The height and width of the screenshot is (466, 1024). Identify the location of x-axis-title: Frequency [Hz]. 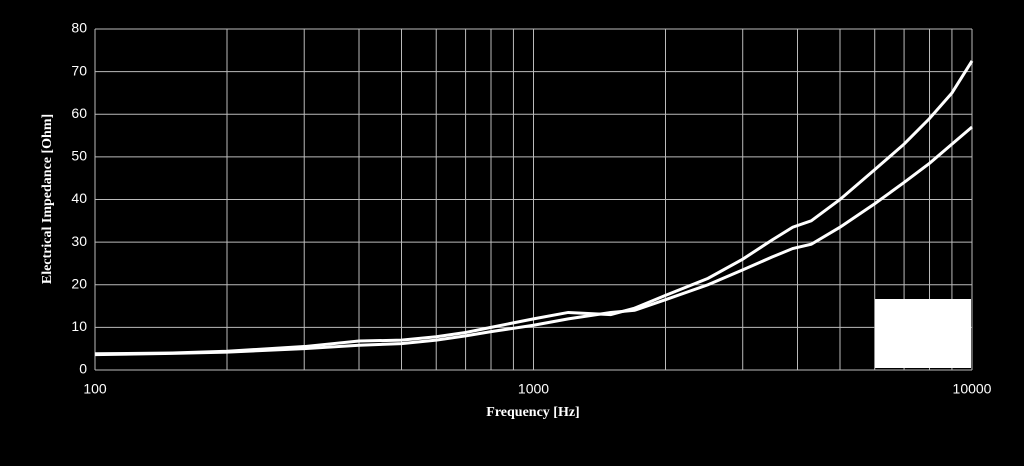
(532, 412).